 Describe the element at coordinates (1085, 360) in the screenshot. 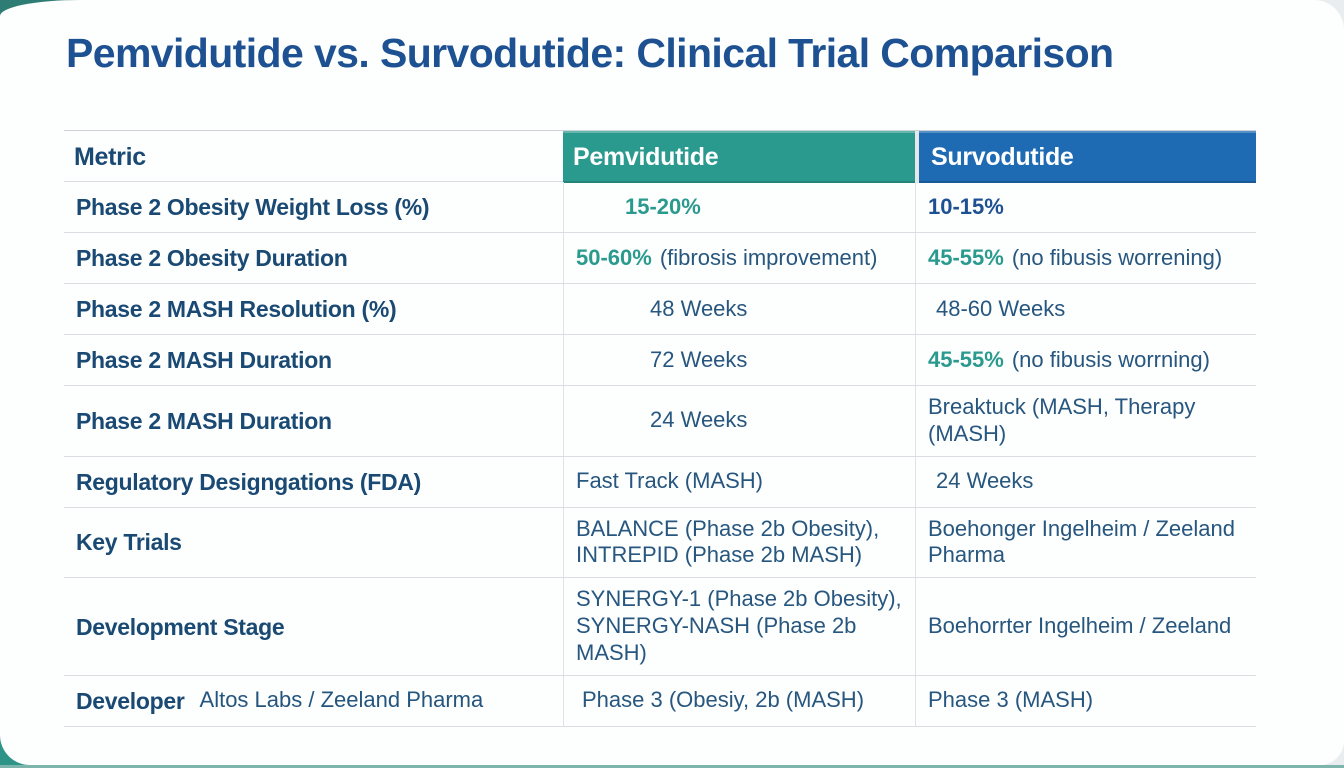

I see `survodutide-cell: 45-55% (no fibusis worrning)` at that location.